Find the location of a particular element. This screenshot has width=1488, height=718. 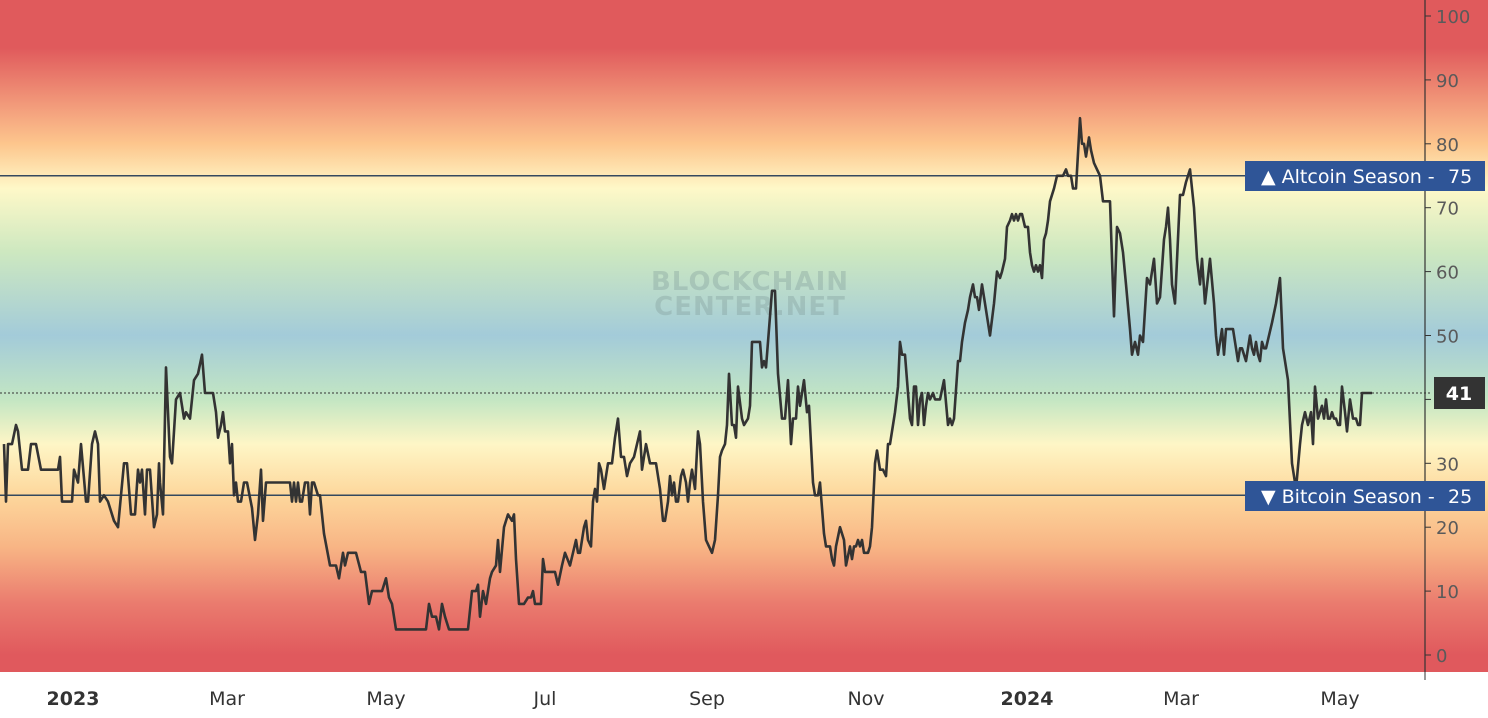

altcoin-season-badge: ▲ Altcoin Season - 75 is located at coordinates (1365, 176).